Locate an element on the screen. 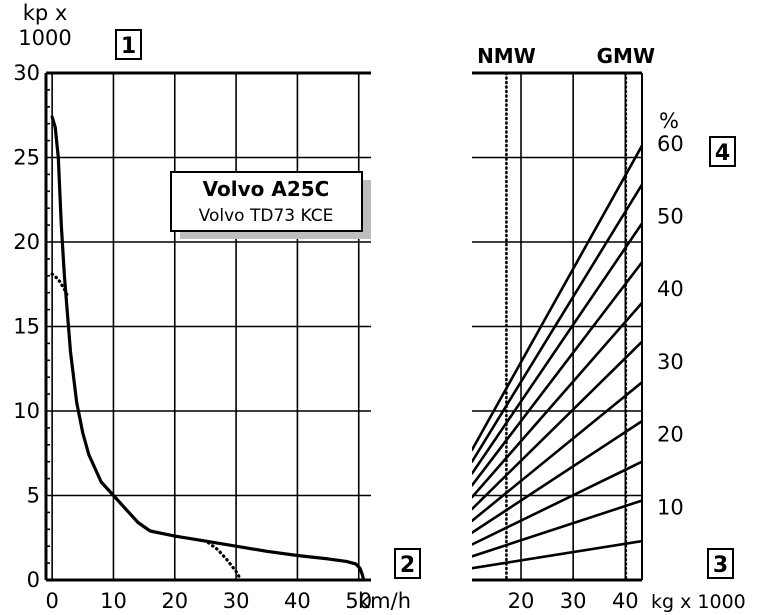 Image resolution: width=777 pixels, height=615 pixels. grade-percent-label-4: 50 is located at coordinates (670, 217).